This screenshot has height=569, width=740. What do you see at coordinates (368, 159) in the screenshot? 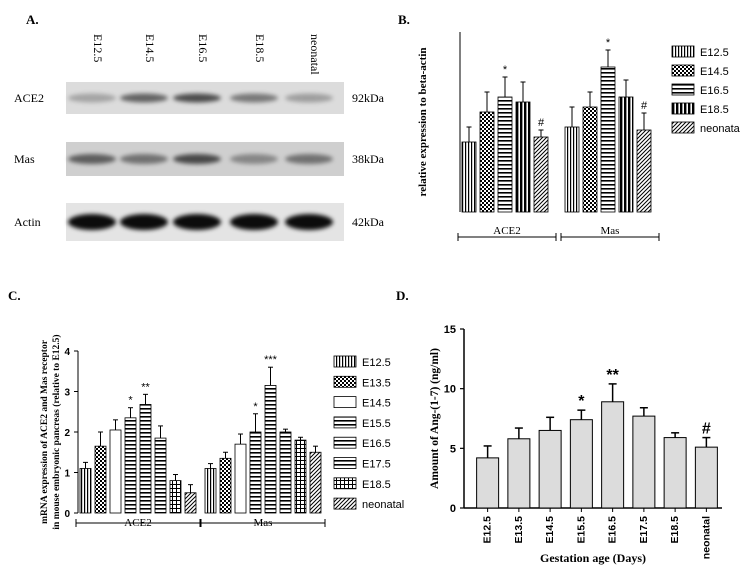
I see `blot-size-label: 38kDa` at bounding box center [368, 159].